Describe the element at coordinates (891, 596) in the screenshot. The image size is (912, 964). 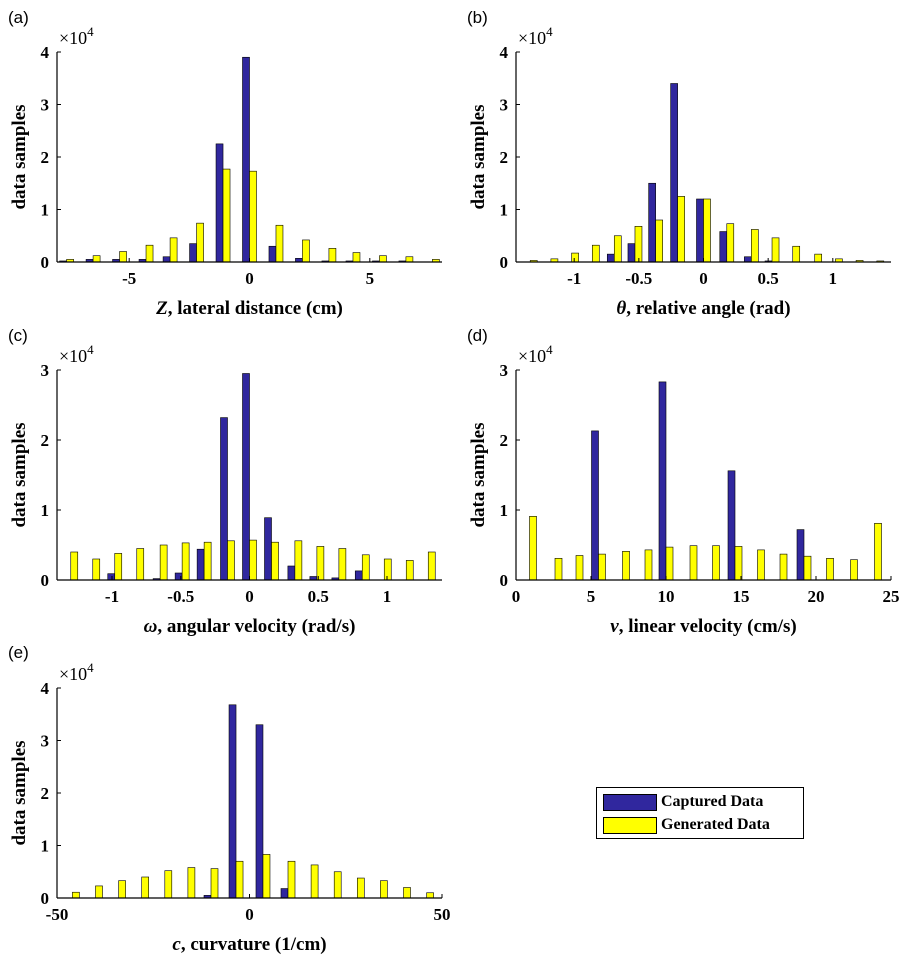
I see `panel-d-xtick-label-5: 25` at that location.